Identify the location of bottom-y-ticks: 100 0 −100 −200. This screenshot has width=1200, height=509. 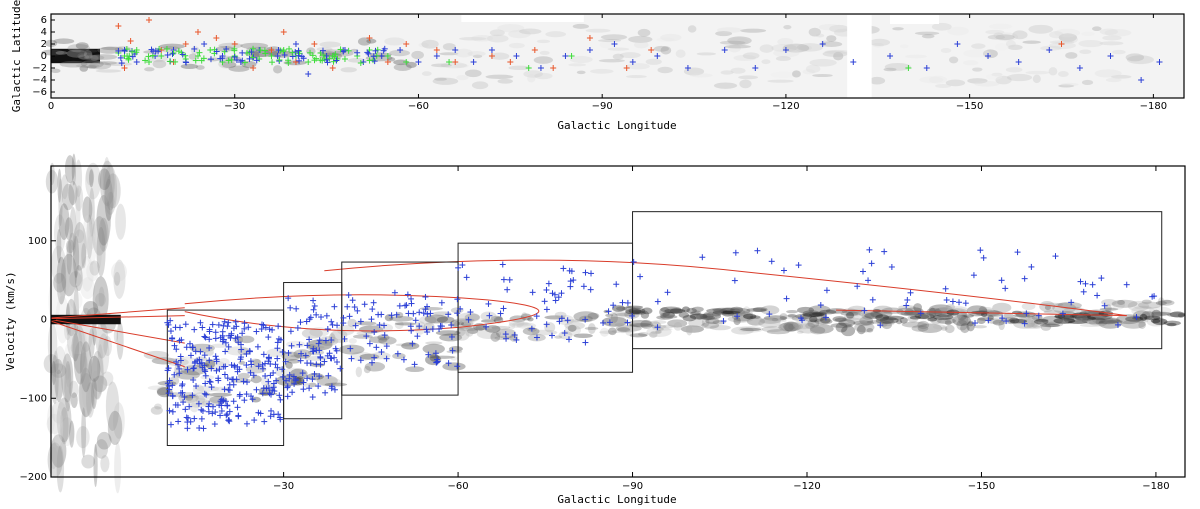
(38, 359).